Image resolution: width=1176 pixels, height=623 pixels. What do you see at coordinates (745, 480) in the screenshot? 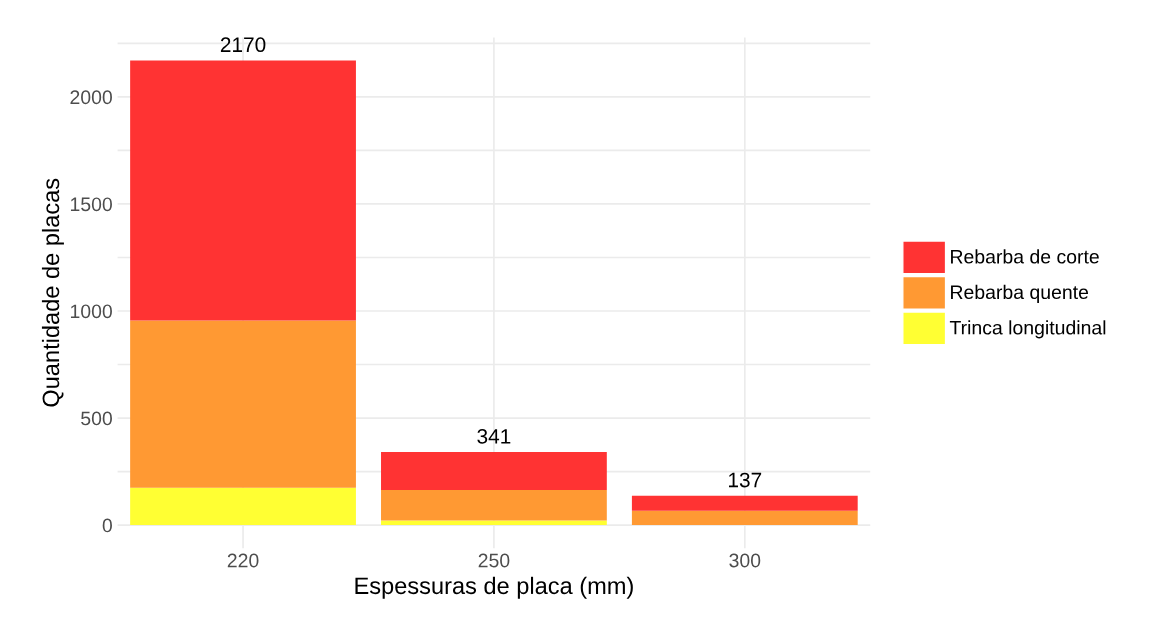
I see `total-label: 137` at bounding box center [745, 480].